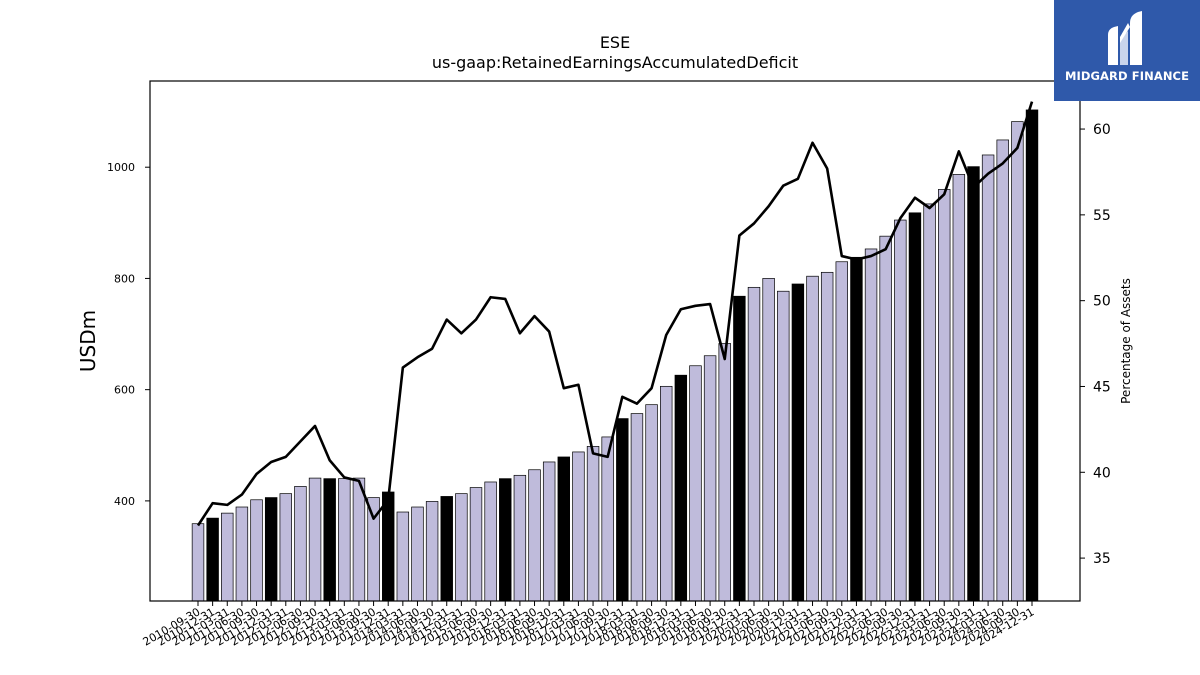 This screenshot has width=1200, height=675. What do you see at coordinates (1102, 559) in the screenshot?
I see `y2-tick-label: 35` at bounding box center [1102, 559].